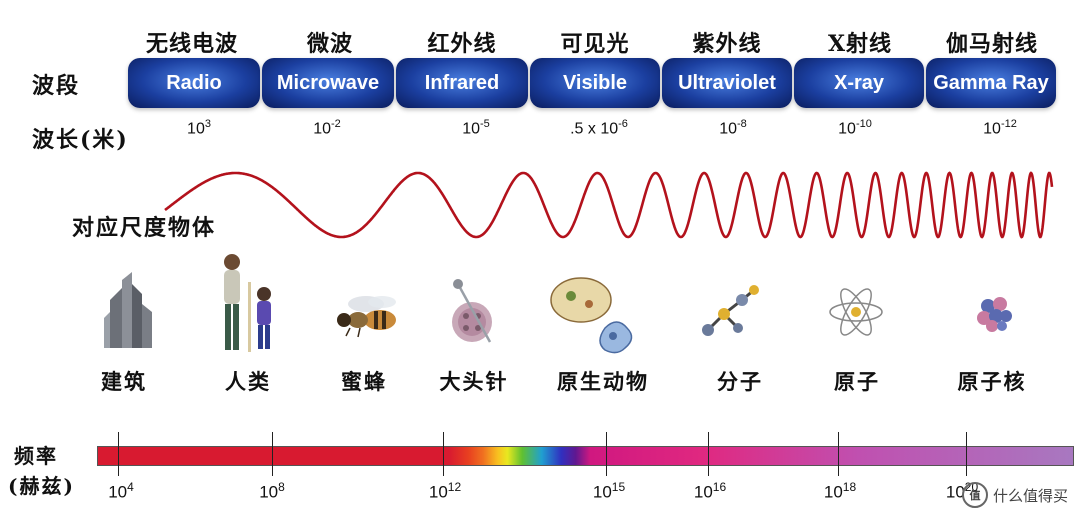  Describe the element at coordinates (730, 310) in the screenshot. I see `molecule-icon` at that location.